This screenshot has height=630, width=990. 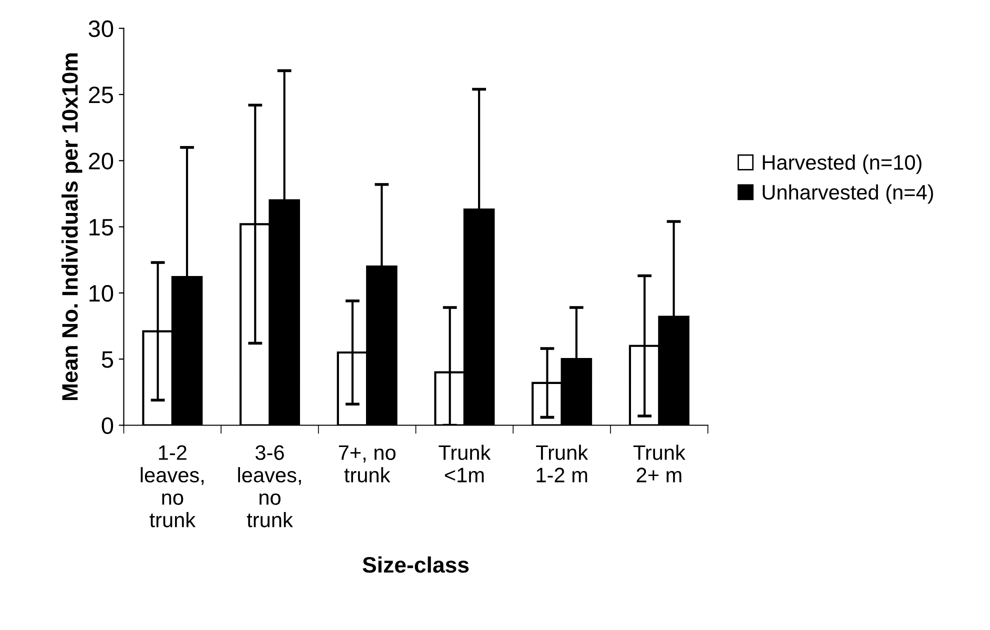 I want to click on y-tick-label: 10, so click(x=102, y=293).